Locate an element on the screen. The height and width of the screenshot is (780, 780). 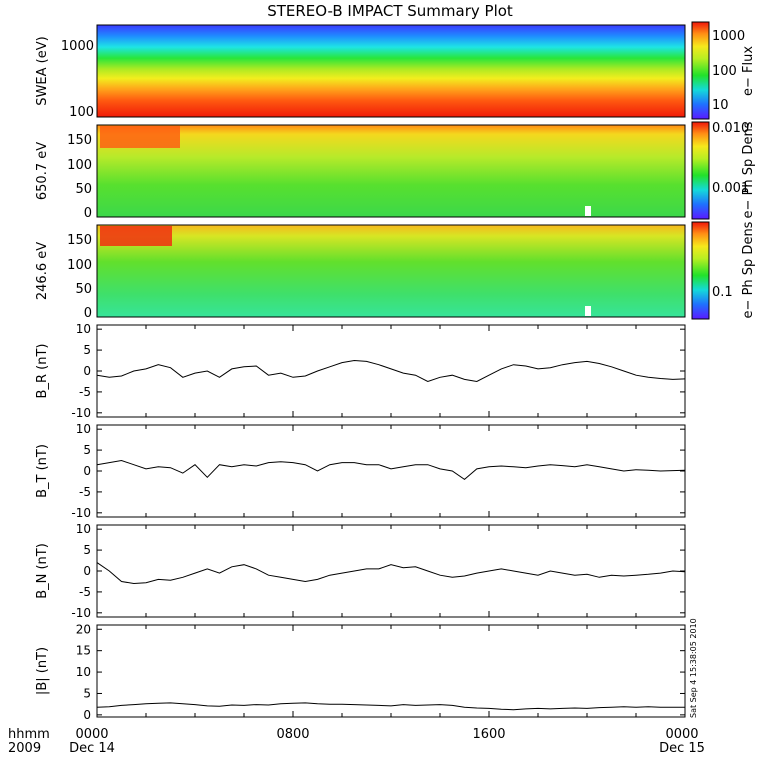
swea-cbar-tick: 1000 is located at coordinates (728, 36).